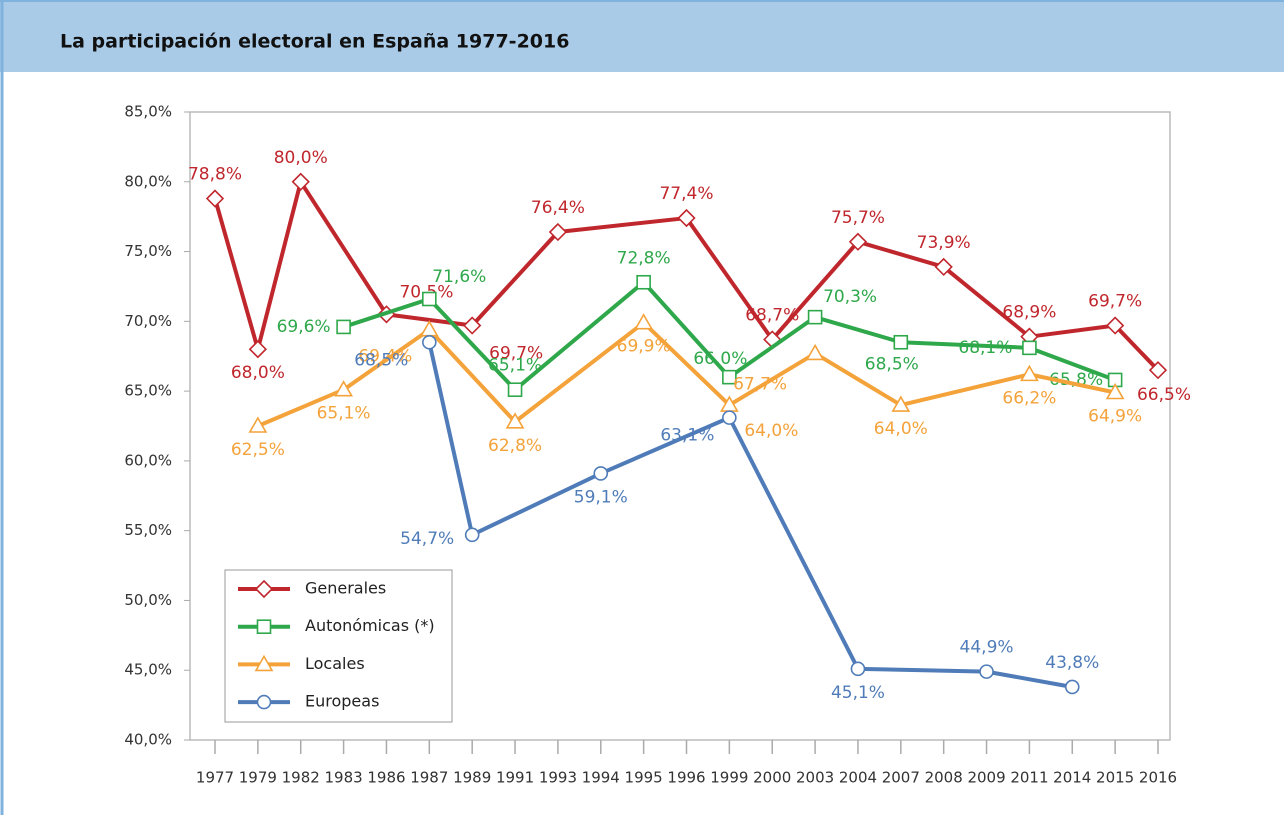  What do you see at coordinates (301, 778) in the screenshot?
I see `x-tick-label: 1982` at bounding box center [301, 778].